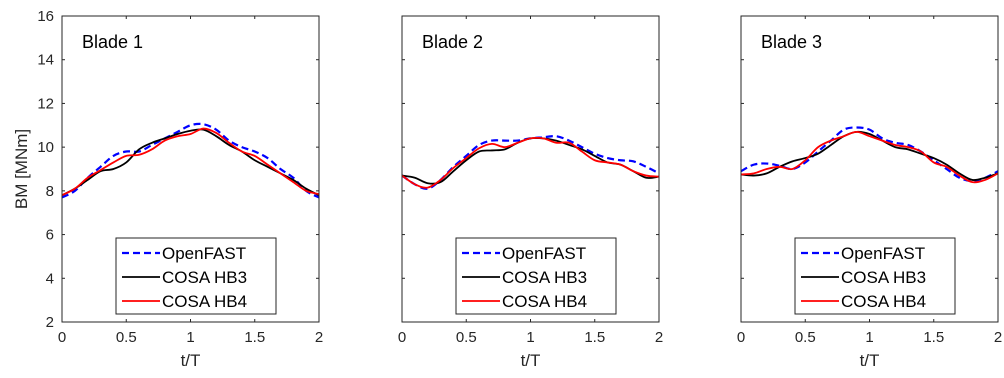  Describe the element at coordinates (45, 16) in the screenshot. I see `y-tick-label: 16` at that location.